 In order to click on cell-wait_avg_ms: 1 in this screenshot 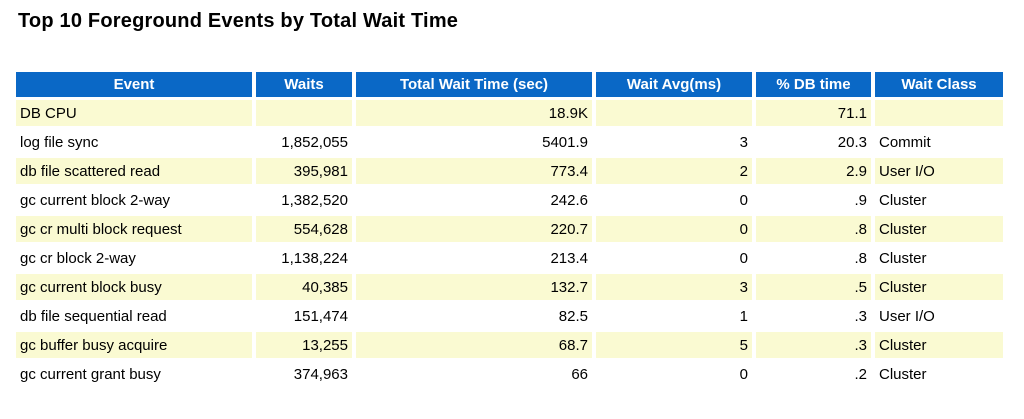, I will do `click(674, 316)`.